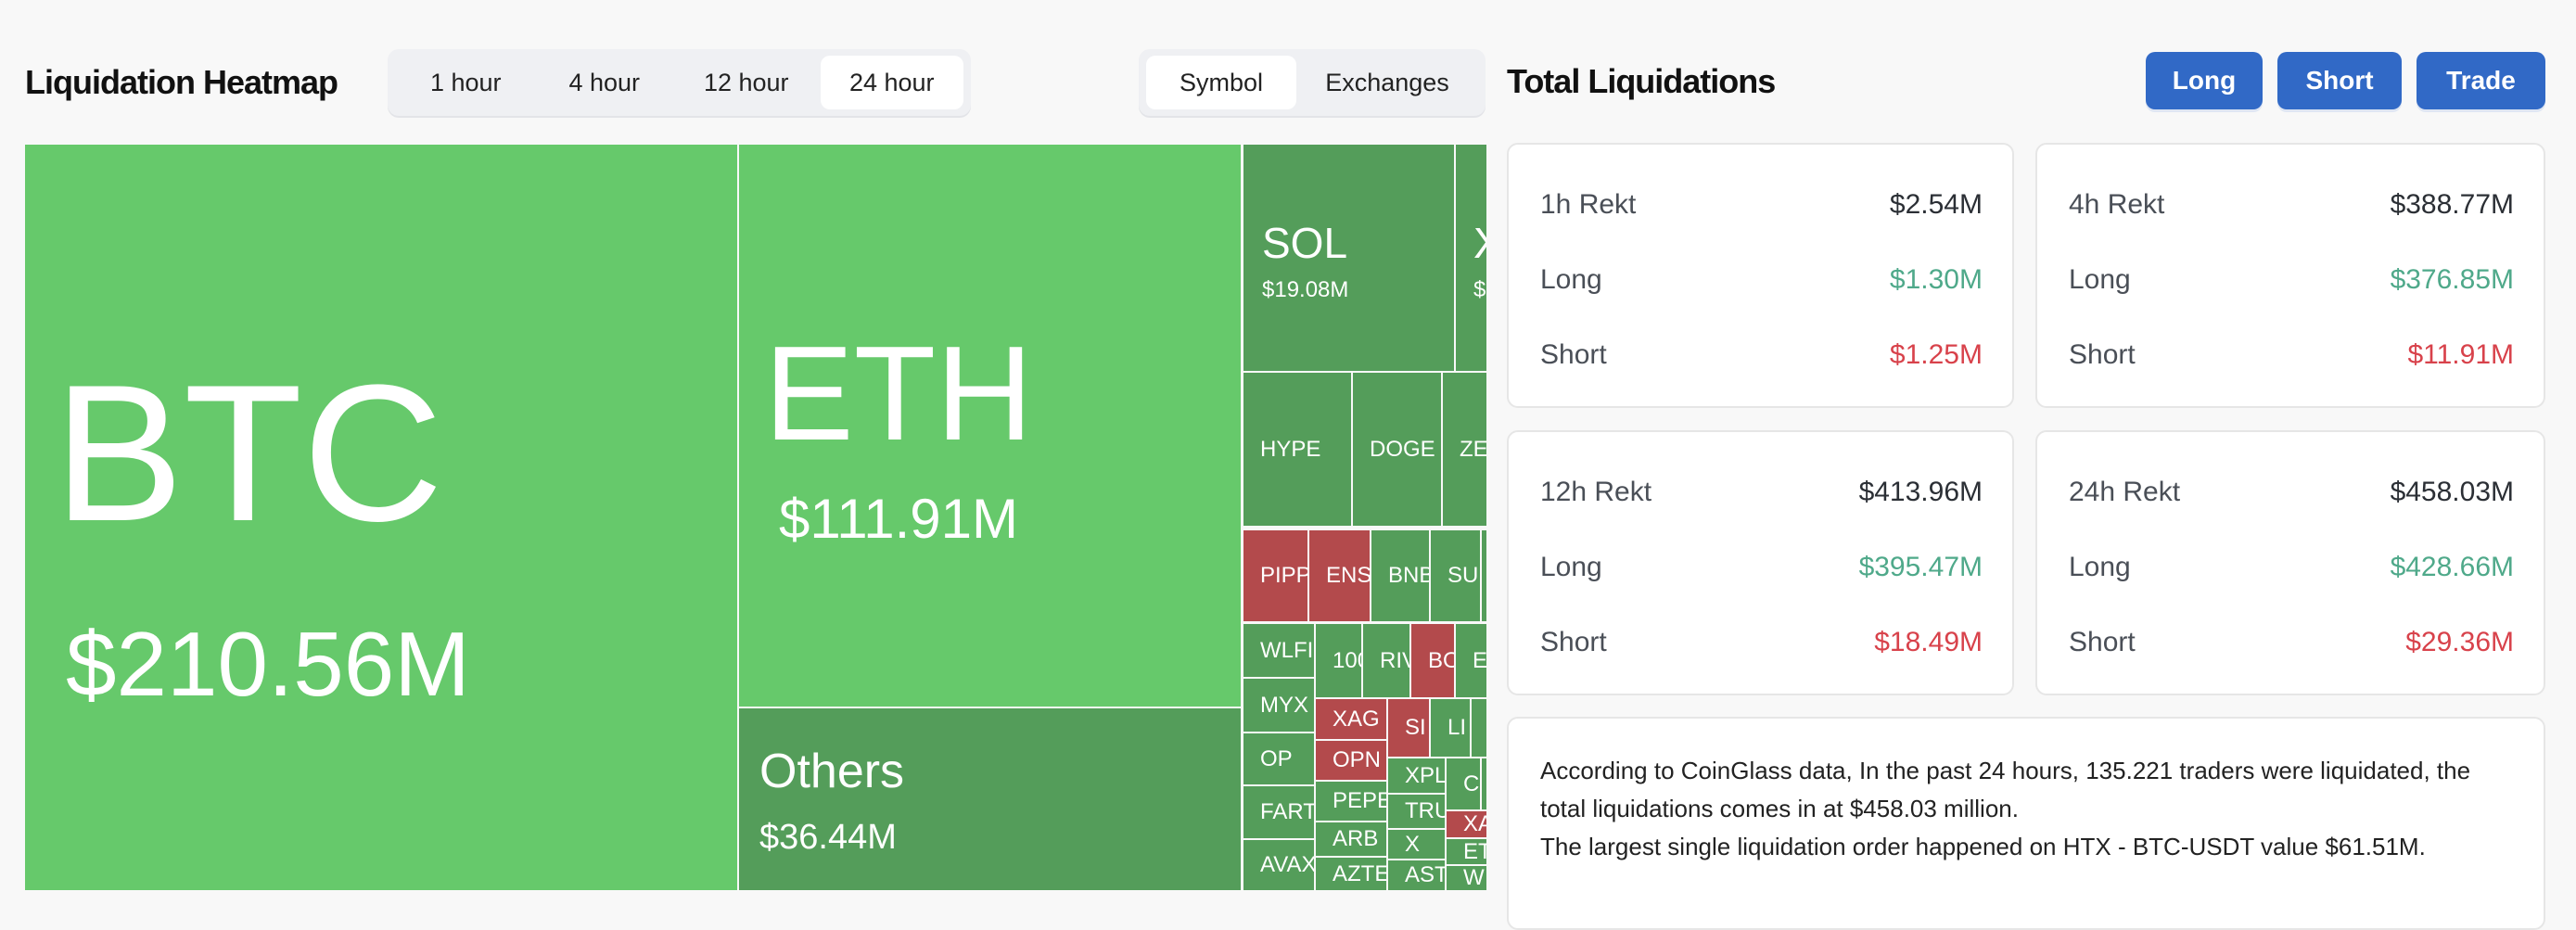 Image resolution: width=2576 pixels, height=930 pixels. What do you see at coordinates (1359, 800) in the screenshot?
I see `cell-symbol: PEPE` at bounding box center [1359, 800].